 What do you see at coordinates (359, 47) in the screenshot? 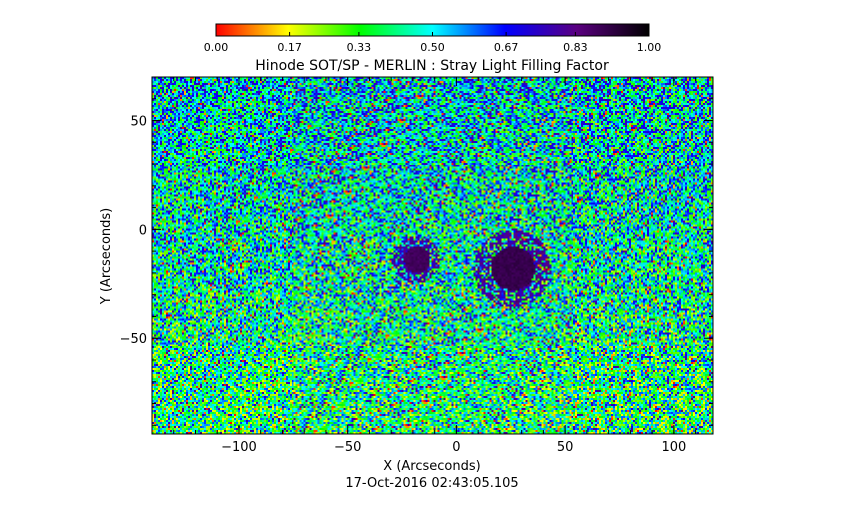
I see `colorbar-tick-label: 0.33` at bounding box center [359, 47].